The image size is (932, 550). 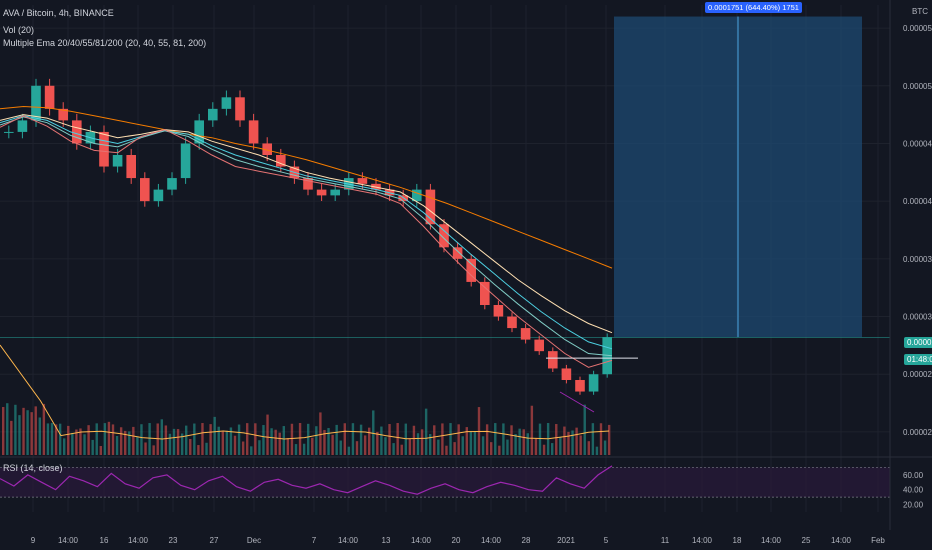 I want to click on rsi-axis-tick: 60.00, so click(x=913, y=475).